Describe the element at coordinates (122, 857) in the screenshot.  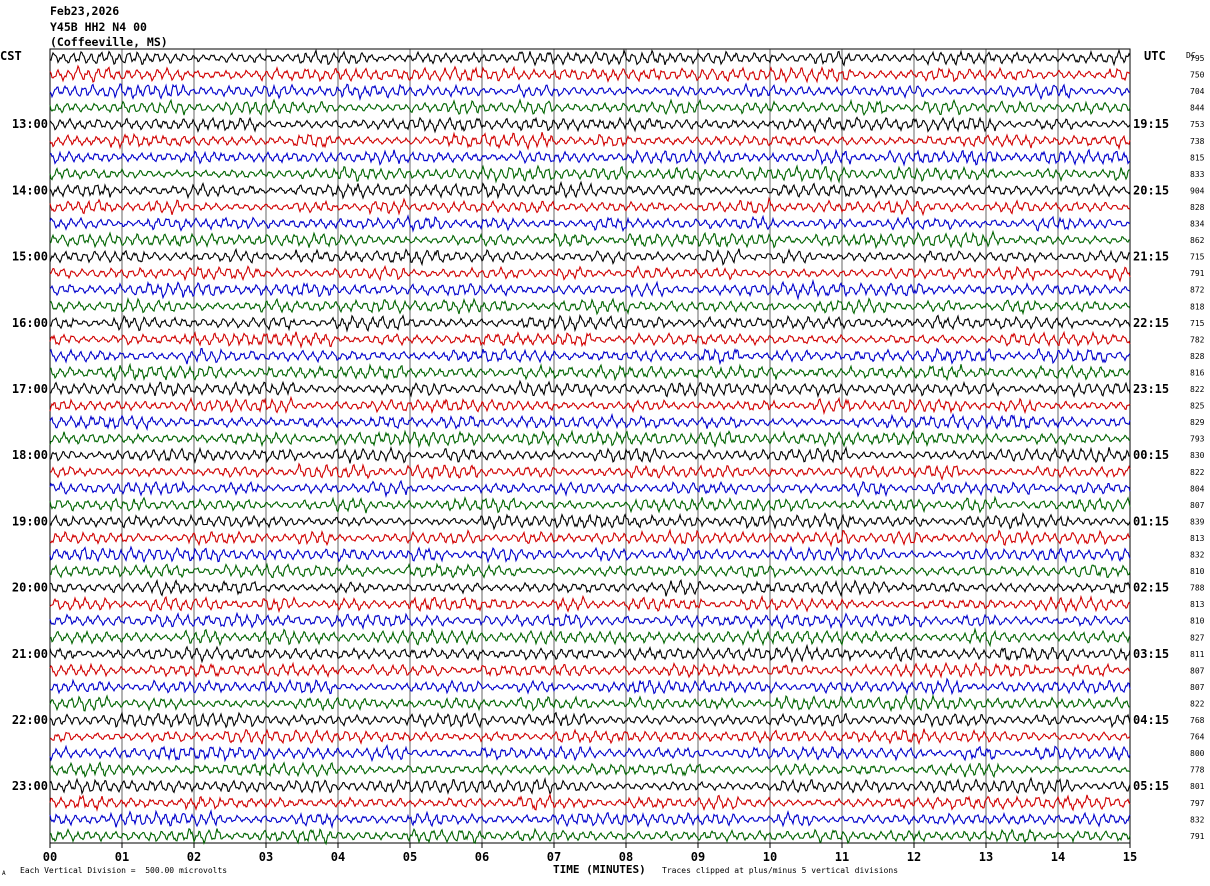
I see `x-tick-label: 01` at that location.